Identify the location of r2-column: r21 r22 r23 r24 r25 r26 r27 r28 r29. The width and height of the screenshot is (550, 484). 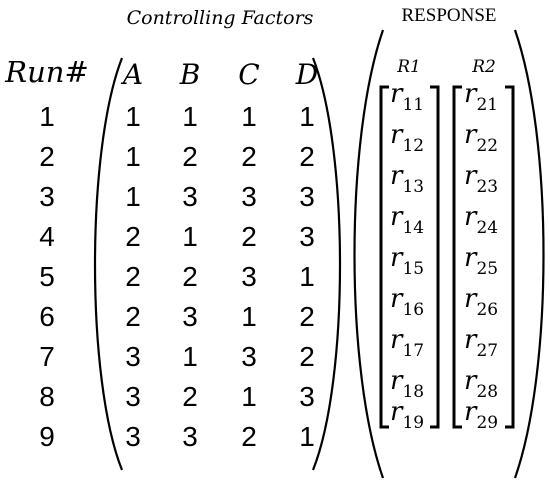
(481, 256).